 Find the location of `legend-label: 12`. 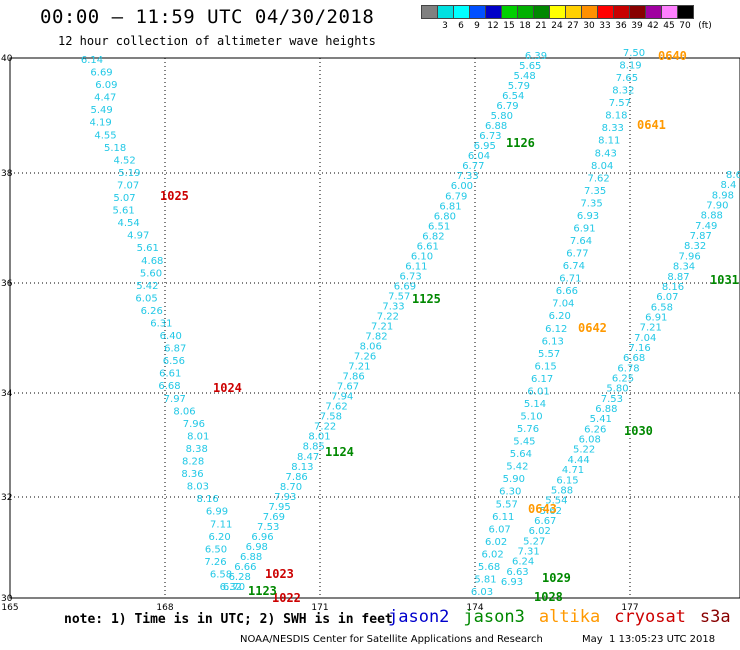

legend-label: 12 is located at coordinates (493, 26).